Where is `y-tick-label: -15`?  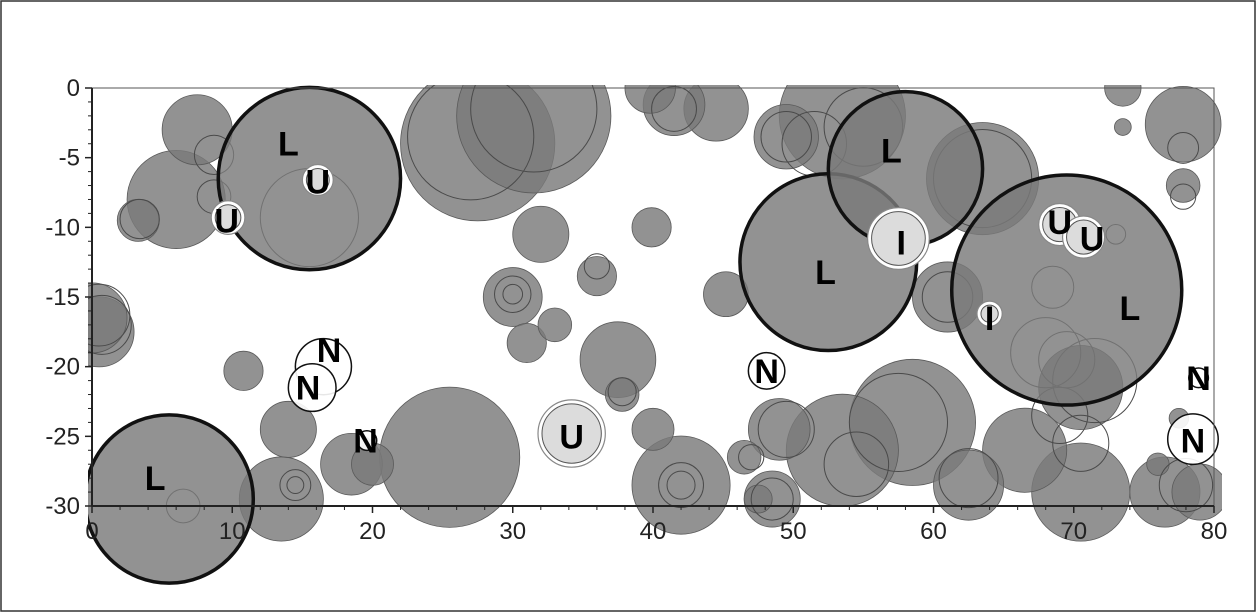
y-tick-label: -15 is located at coordinates (62, 297).